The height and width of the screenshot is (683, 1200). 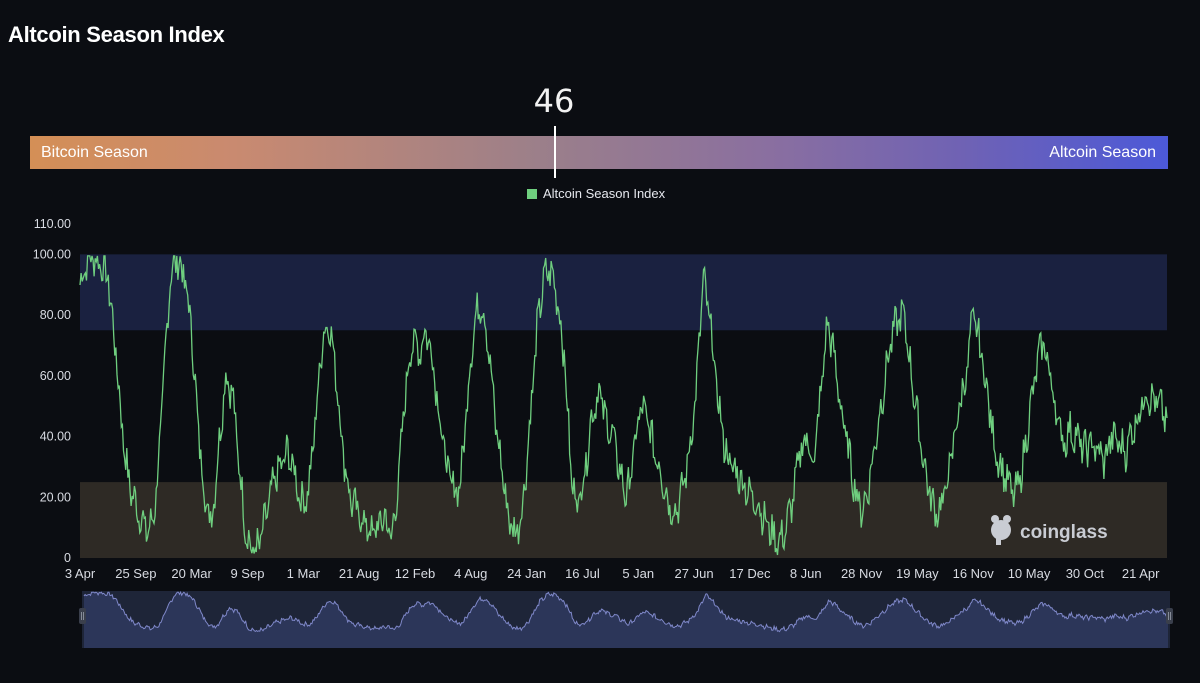 What do you see at coordinates (626, 611) in the screenshot?
I see `navigator-line` at bounding box center [626, 611].